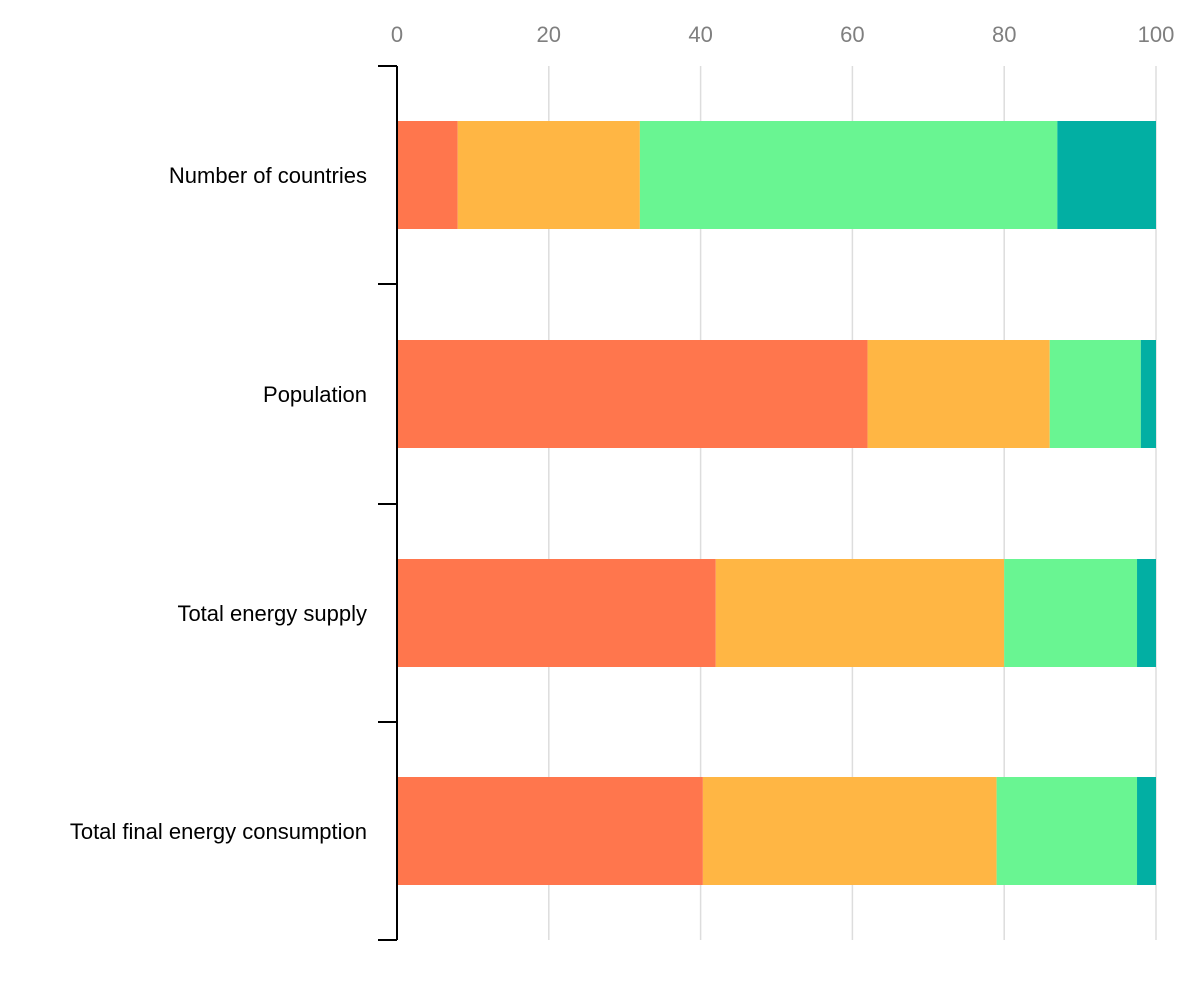  What do you see at coordinates (700, 34) in the screenshot?
I see `x-tick-label-40: 40` at bounding box center [700, 34].